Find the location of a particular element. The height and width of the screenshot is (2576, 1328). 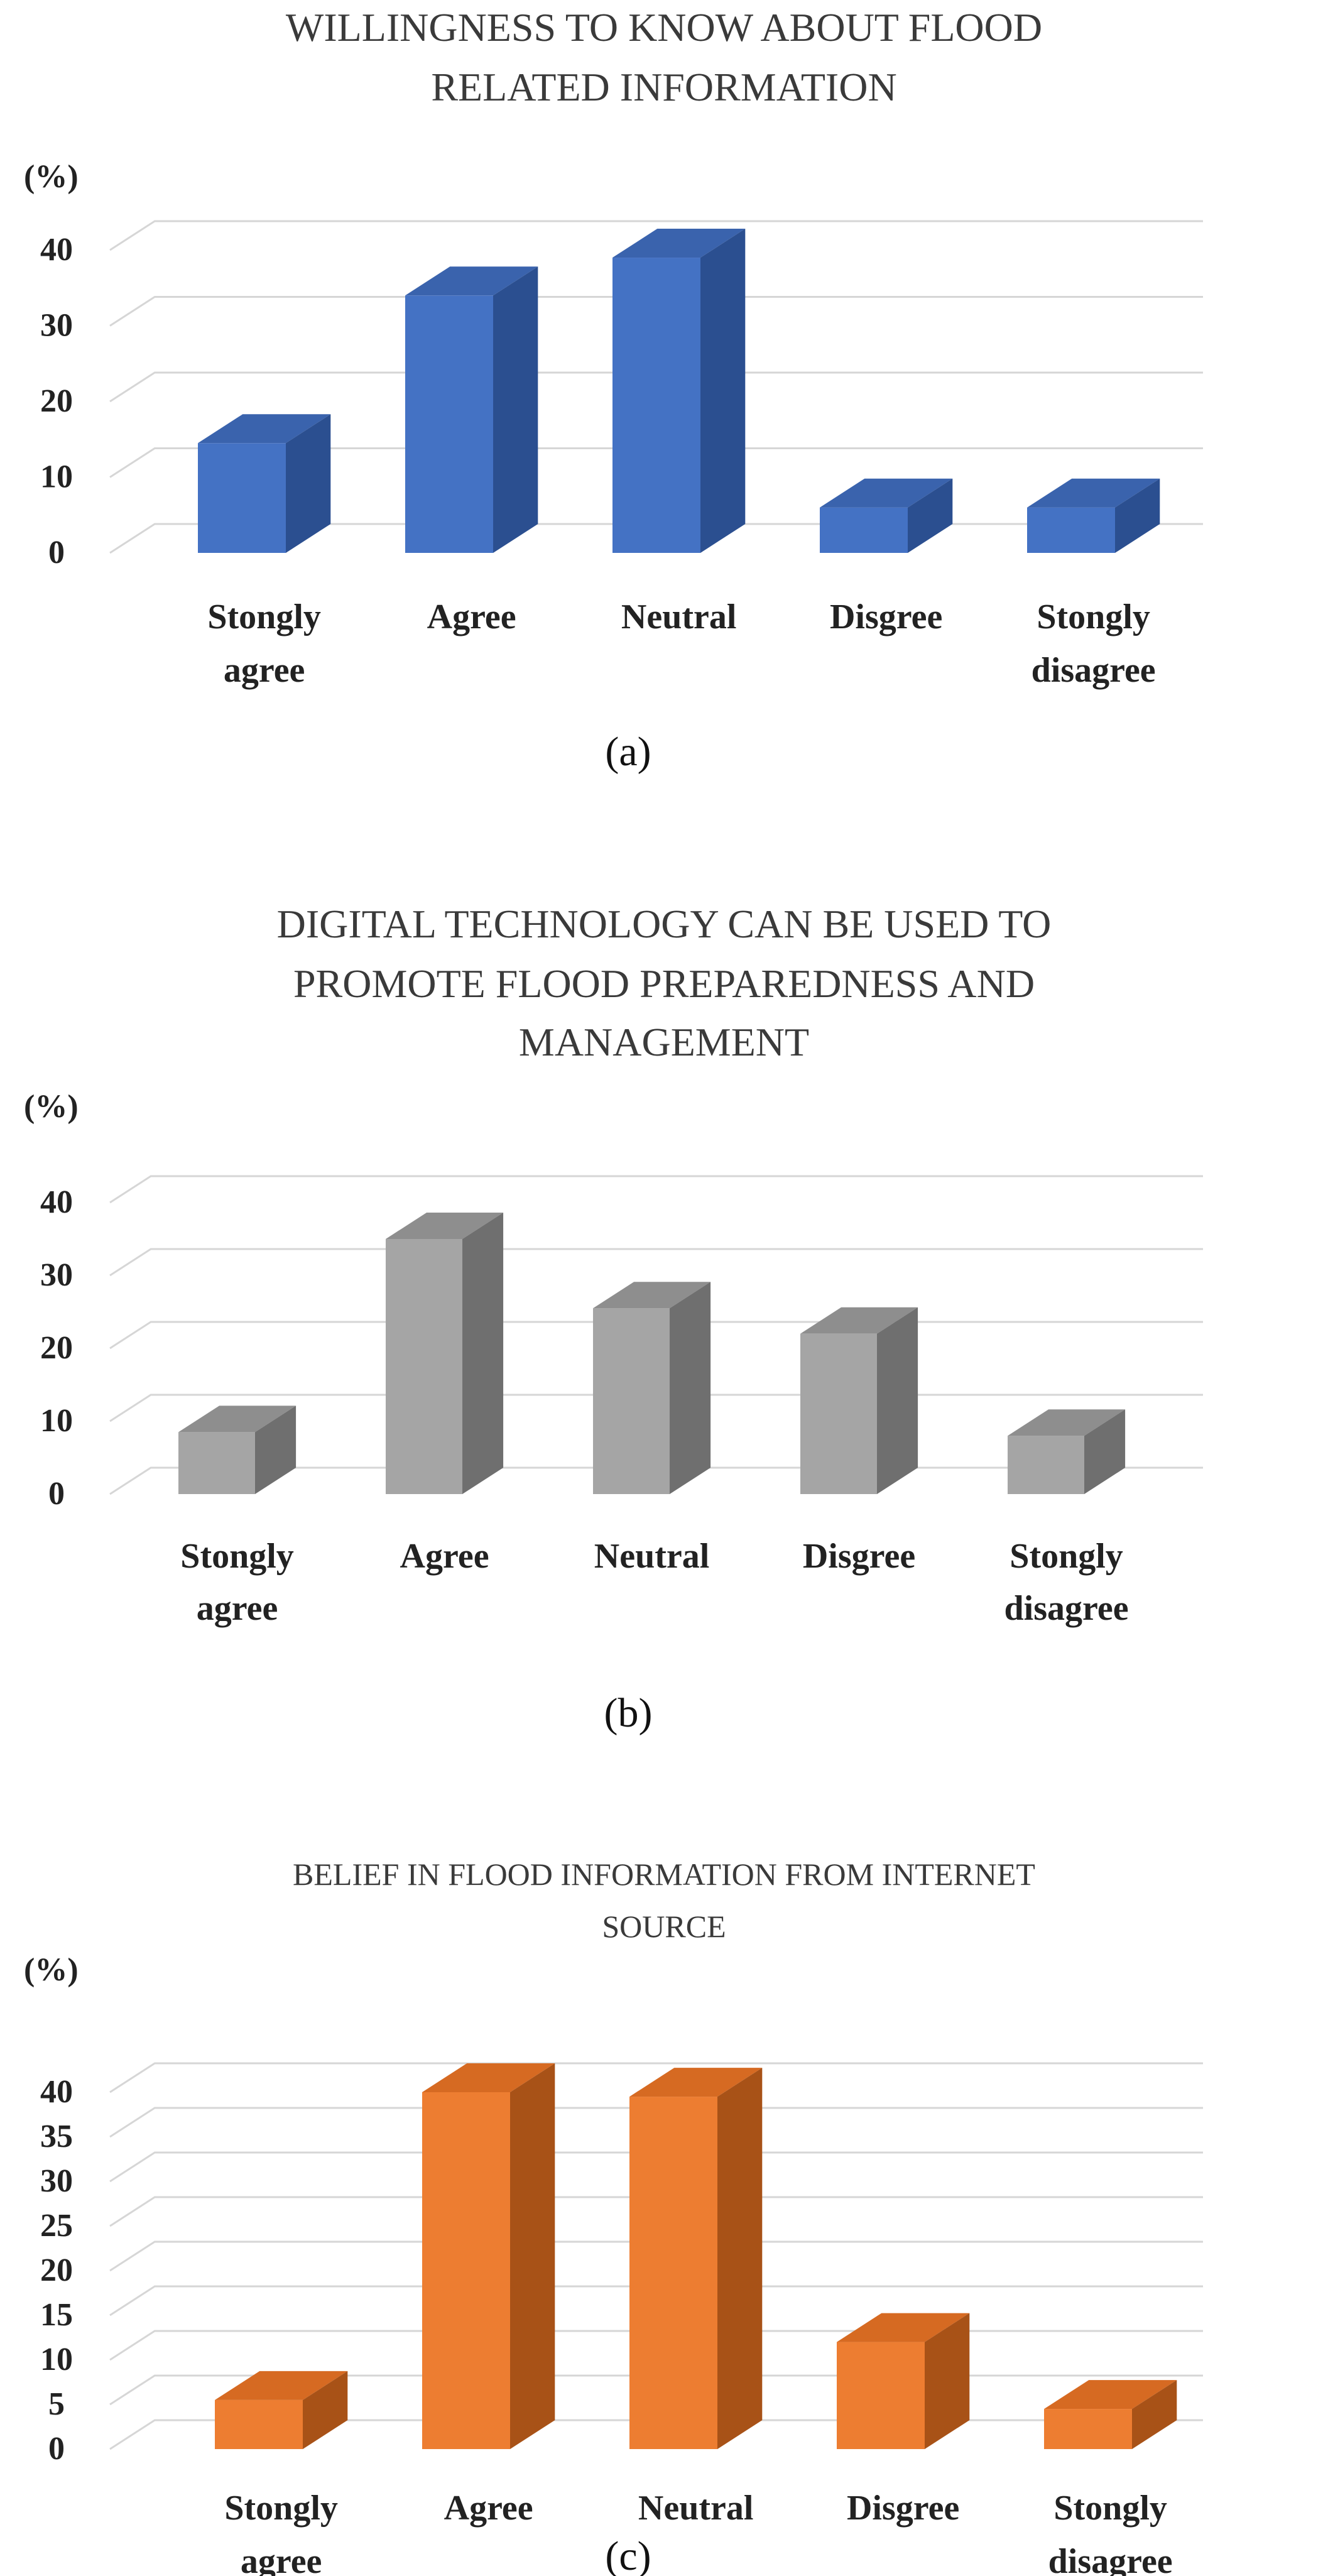

y-tick-label: 35 is located at coordinates (56, 2137).